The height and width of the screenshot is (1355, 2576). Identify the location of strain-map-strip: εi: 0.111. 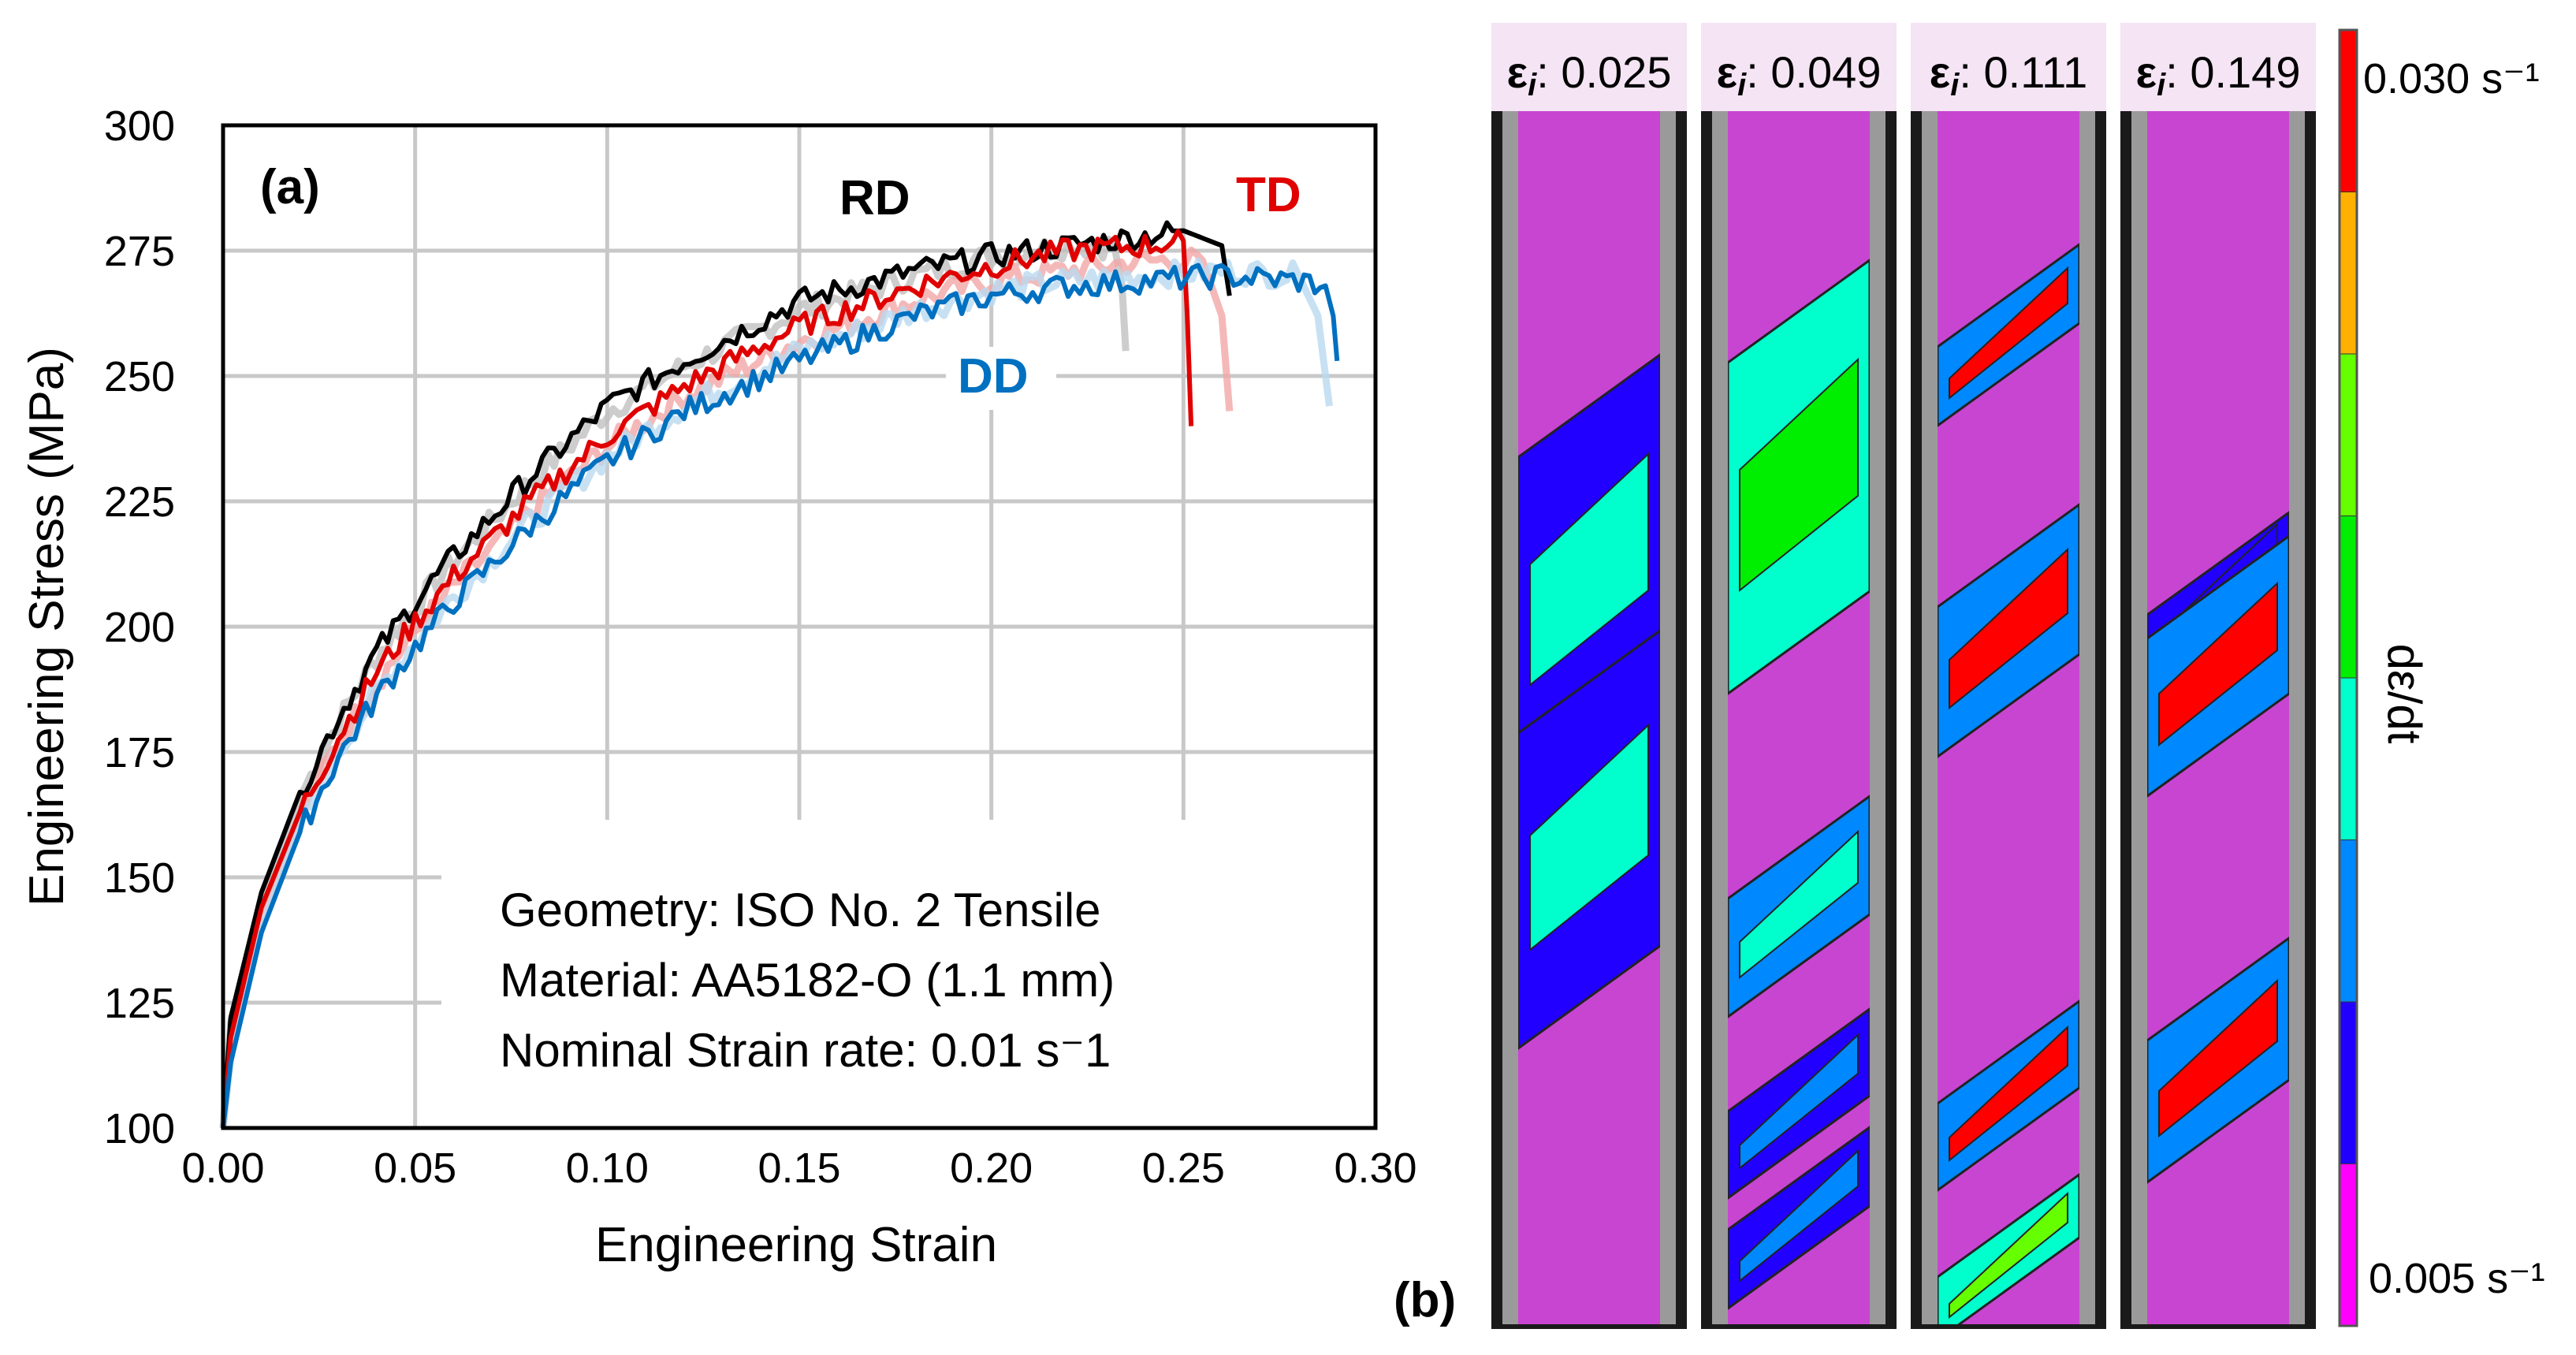
(2008, 676).